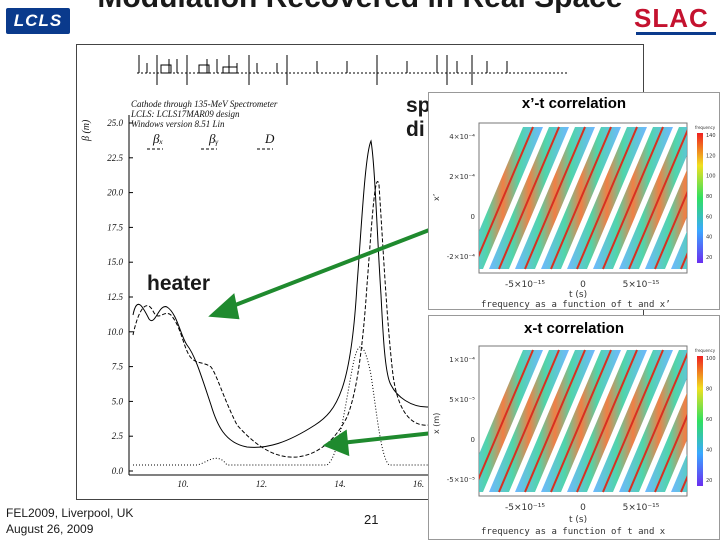 The height and width of the screenshot is (540, 720). What do you see at coordinates (118, 436) in the screenshot?
I see `y-tick-label: 2.5` at bounding box center [118, 436].